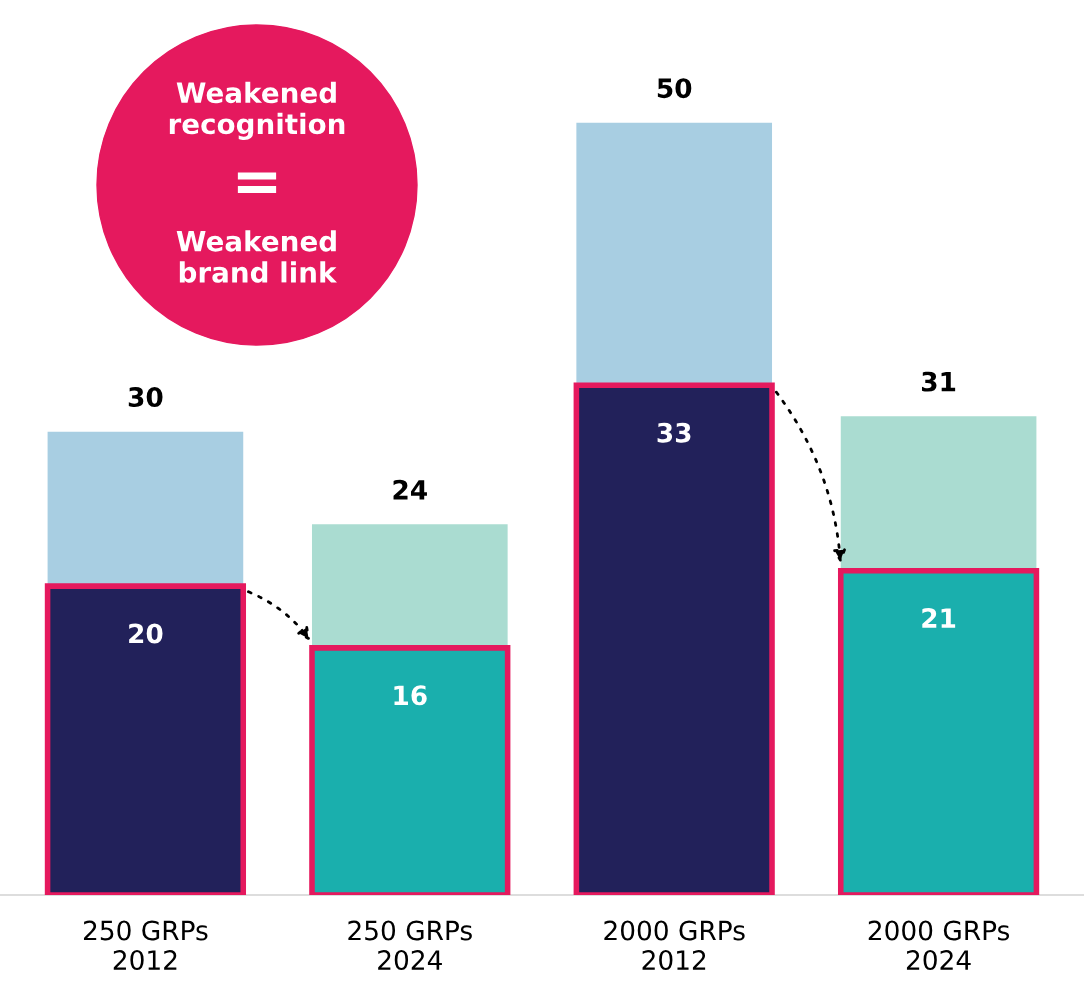 The image size is (1084, 989). Describe the element at coordinates (256, 256) in the screenshot. I see `annotation: Weakened brand link` at that location.